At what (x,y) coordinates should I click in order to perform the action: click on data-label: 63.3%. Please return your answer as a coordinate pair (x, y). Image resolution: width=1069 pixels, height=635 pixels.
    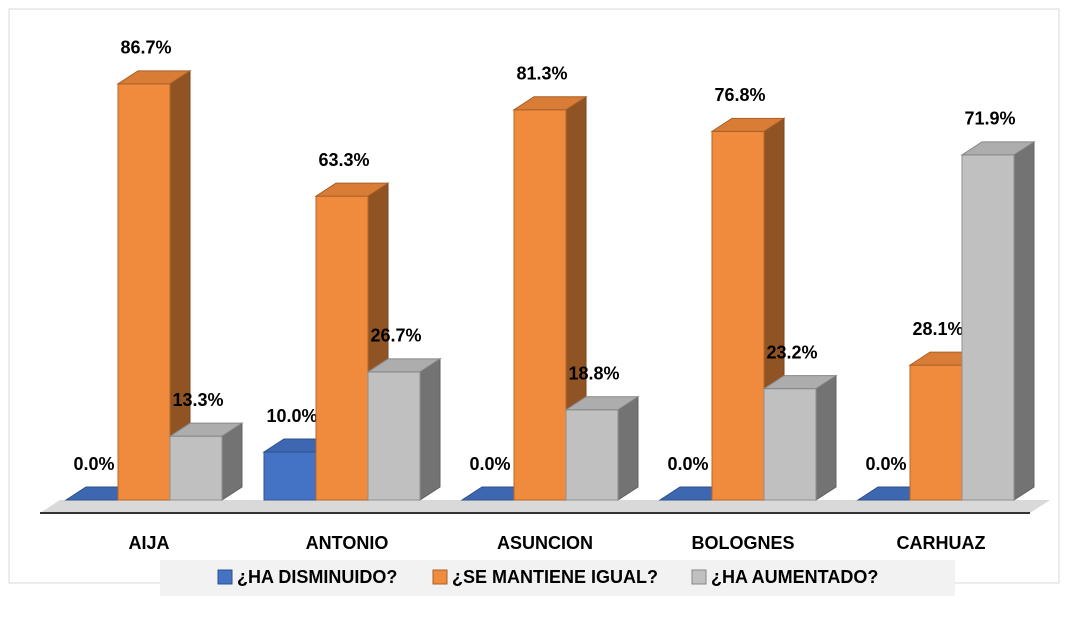
    Looking at the image, I should click on (343, 160).